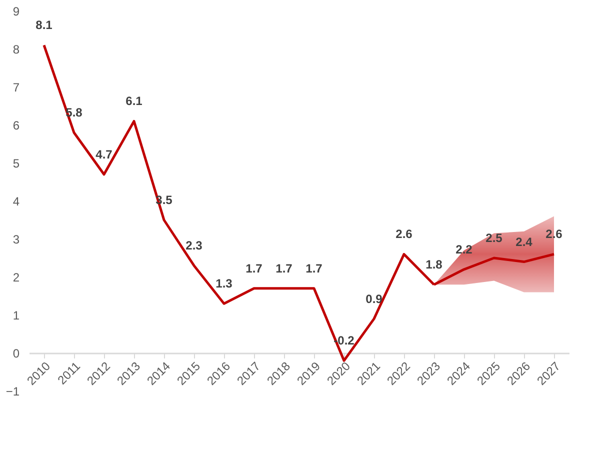 This screenshot has width=614, height=475. Describe the element at coordinates (16, 315) in the screenshot. I see `y-tick-label: 1` at that location.